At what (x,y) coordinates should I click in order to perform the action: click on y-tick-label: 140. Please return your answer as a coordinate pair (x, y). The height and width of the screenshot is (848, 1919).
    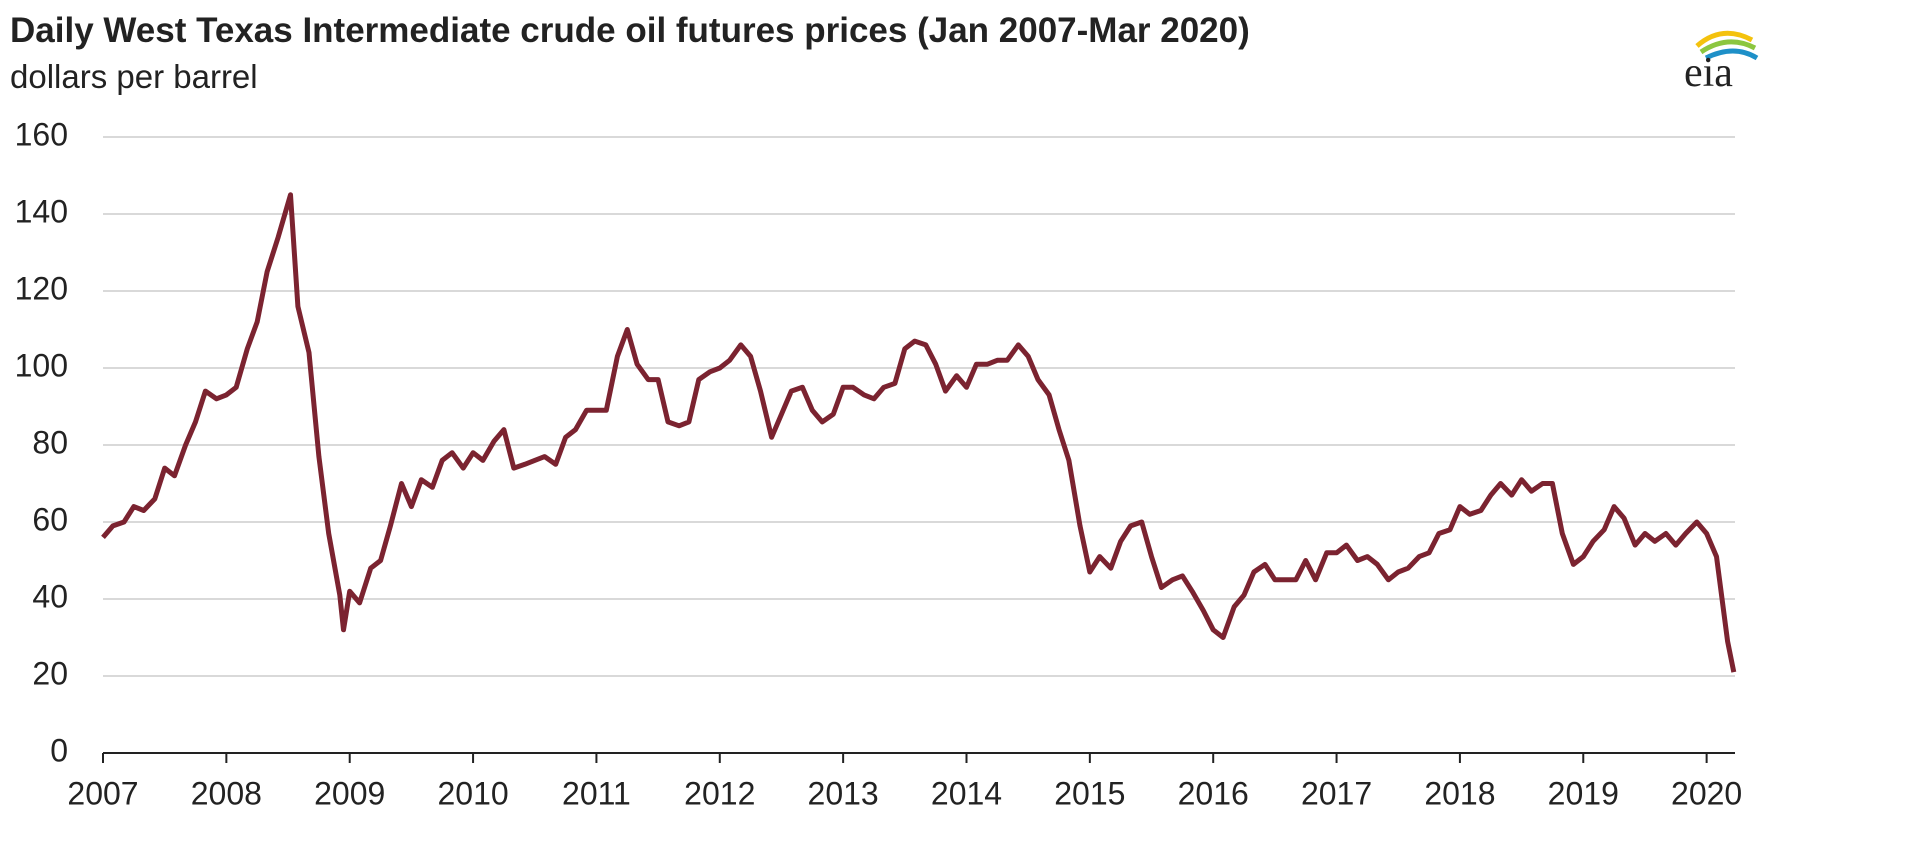
    Looking at the image, I should click on (41, 211).